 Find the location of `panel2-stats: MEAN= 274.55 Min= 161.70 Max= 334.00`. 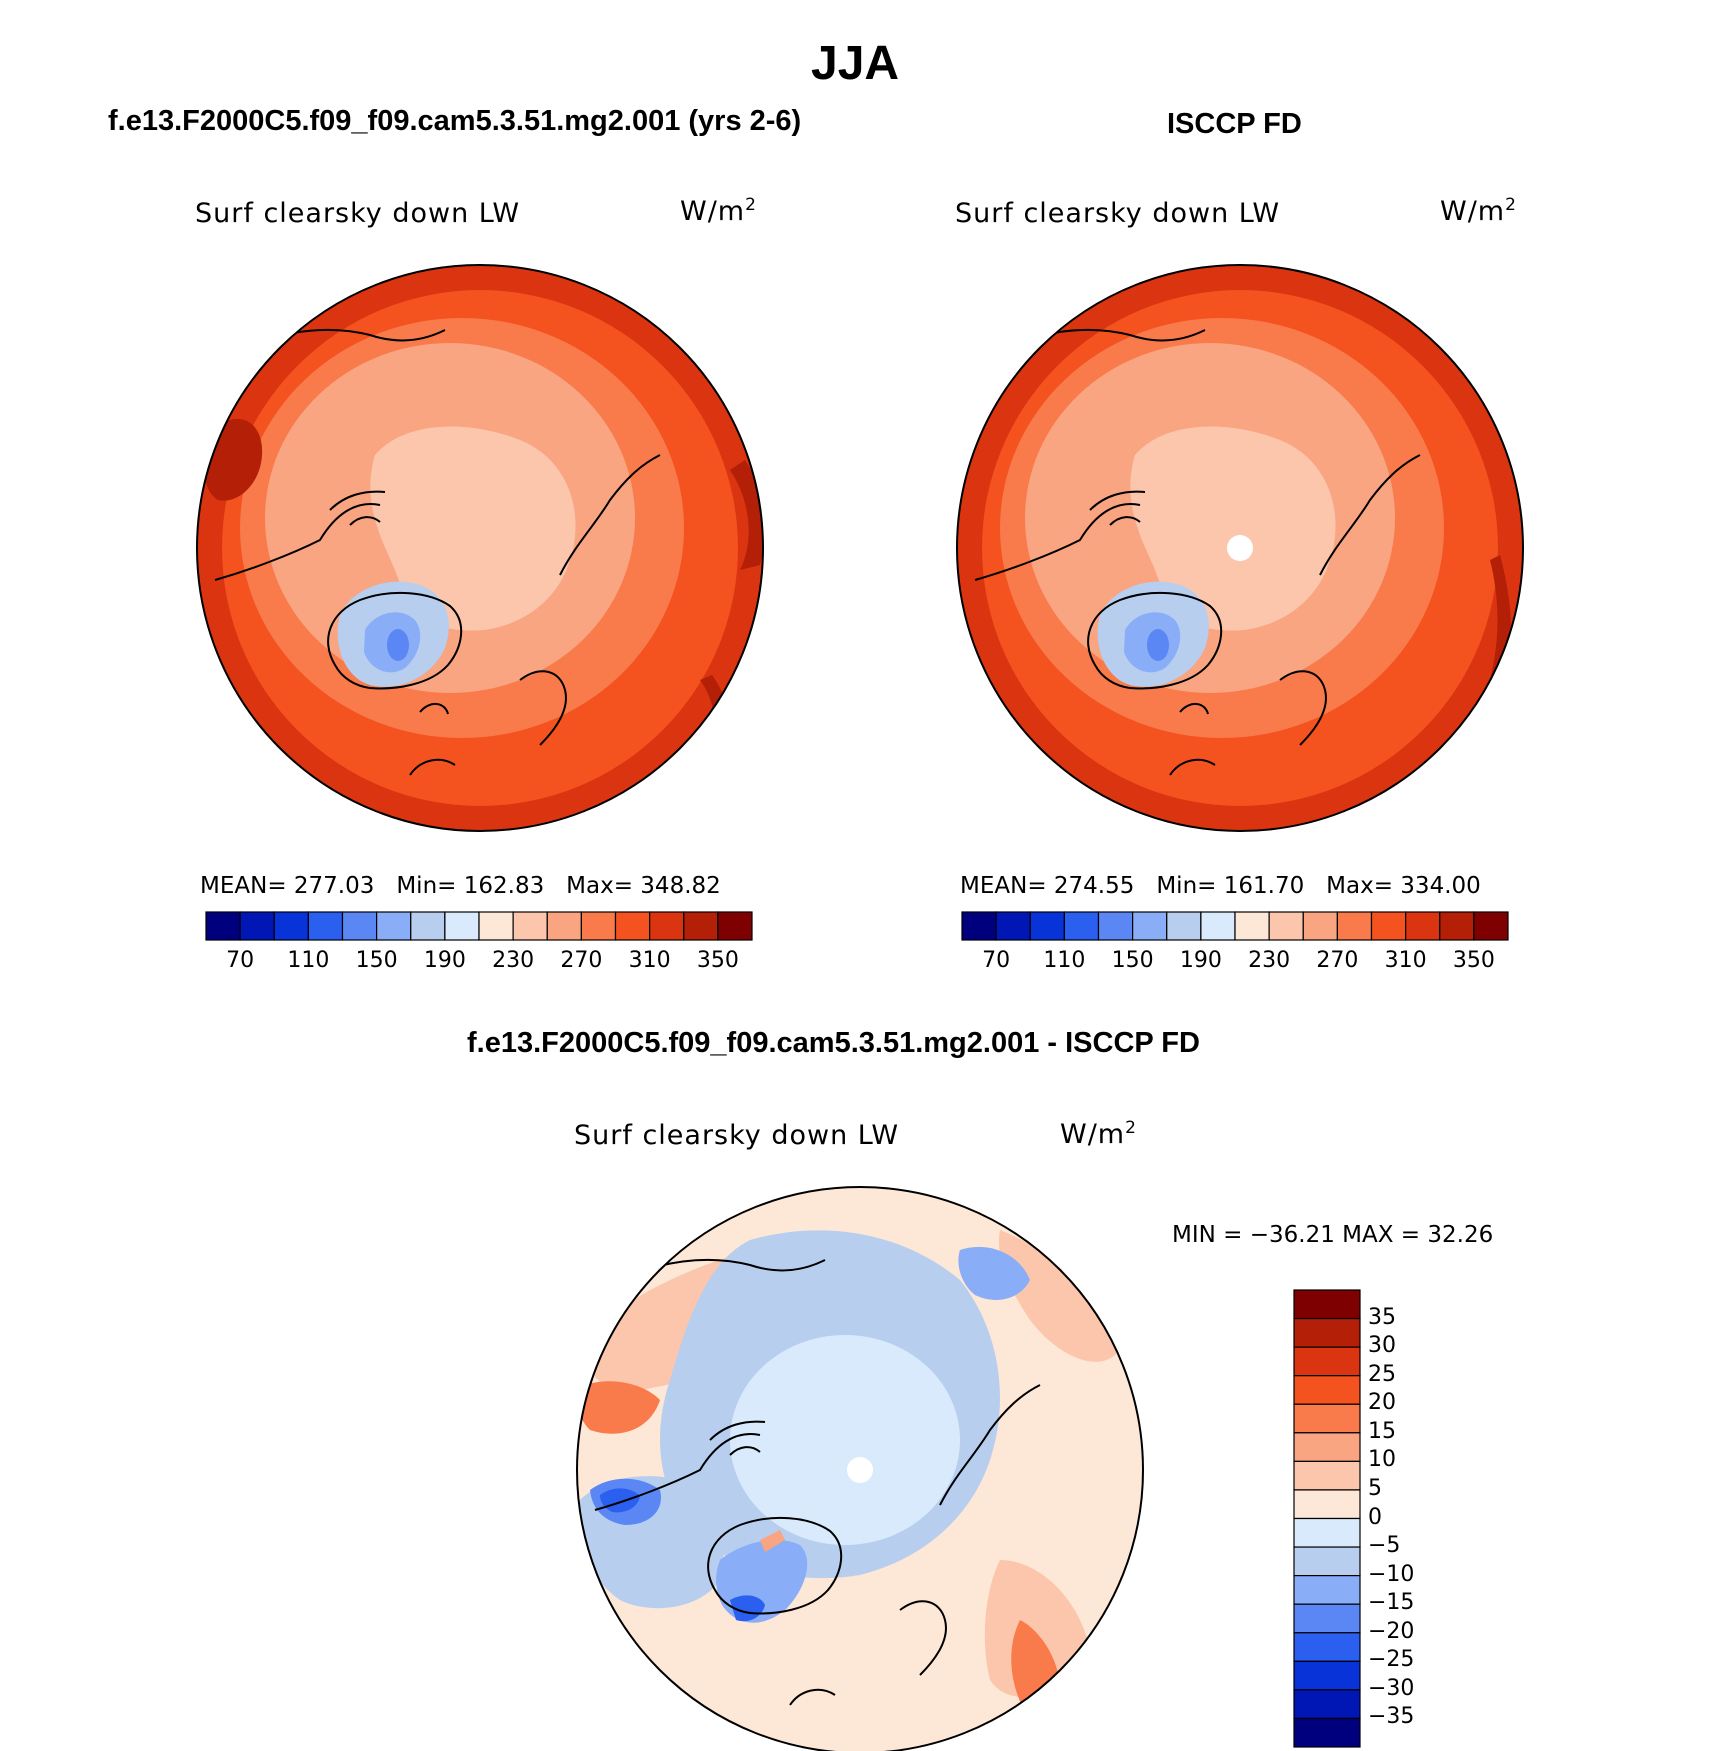

panel2-stats: MEAN= 274.55 Min= 161.70 Max= 334.00 is located at coordinates (1220, 886).